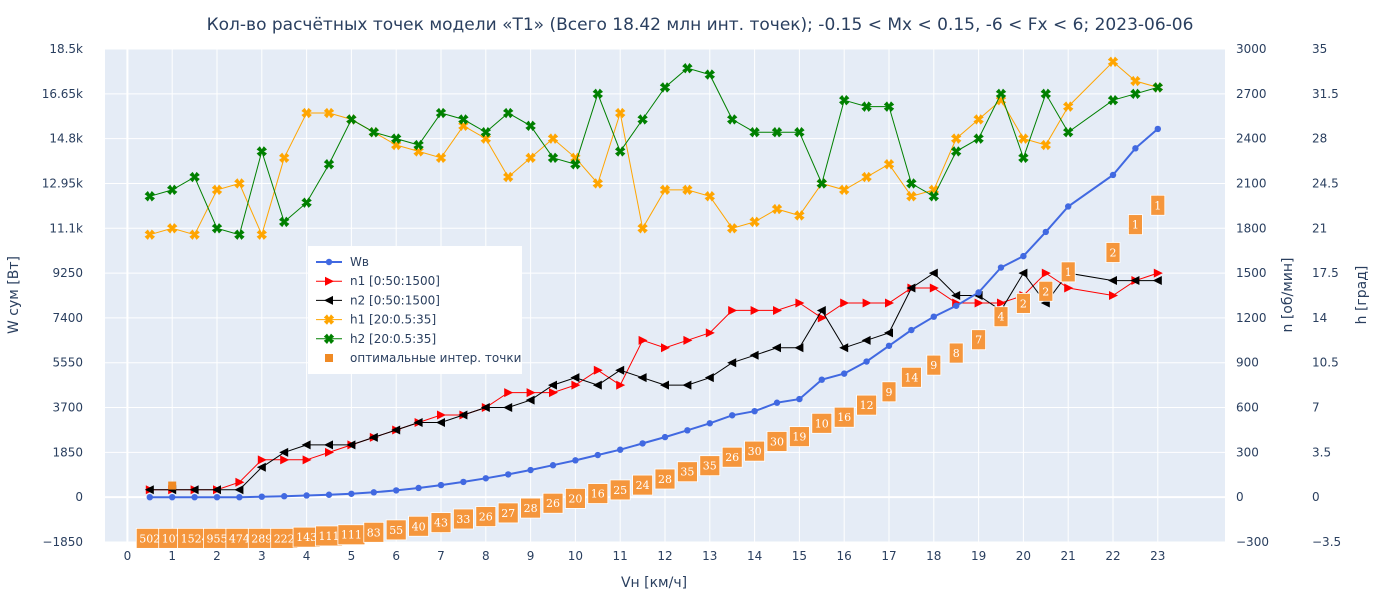 The height and width of the screenshot is (600, 1400). I want to click on y2-tick-label: −300, so click(1252, 542).